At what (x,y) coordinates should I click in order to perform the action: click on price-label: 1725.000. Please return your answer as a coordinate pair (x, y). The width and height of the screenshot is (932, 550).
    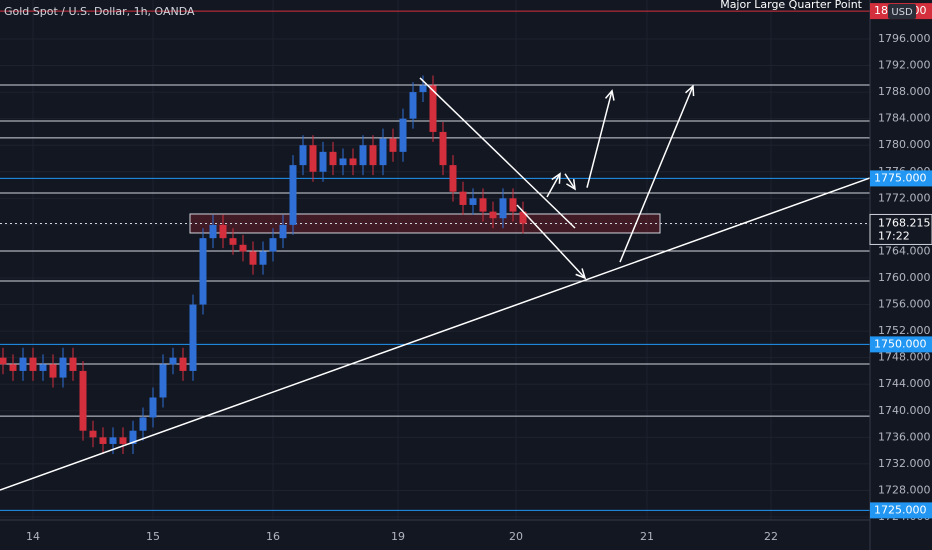
    Looking at the image, I should click on (900, 509).